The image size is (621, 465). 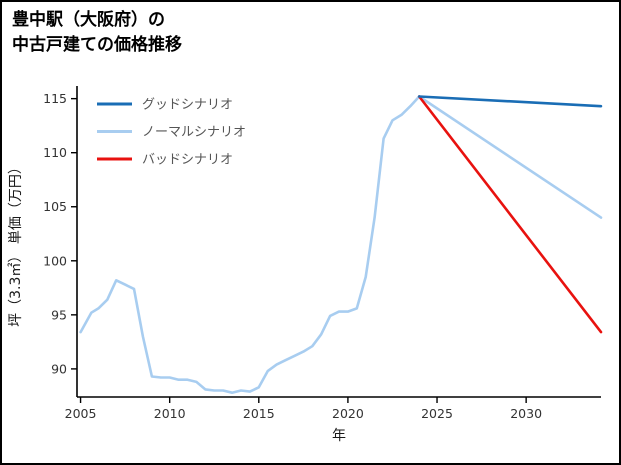 I want to click on legend-label-bad: バッドシナリオ, so click(x=187, y=160).